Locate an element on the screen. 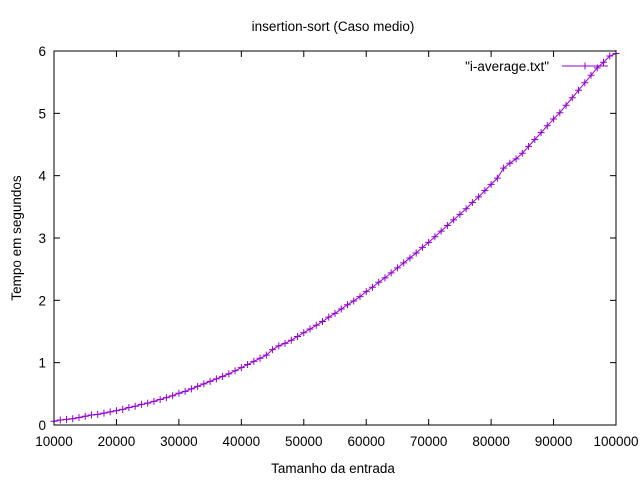  x-tick-label: 100000 is located at coordinates (615, 441).